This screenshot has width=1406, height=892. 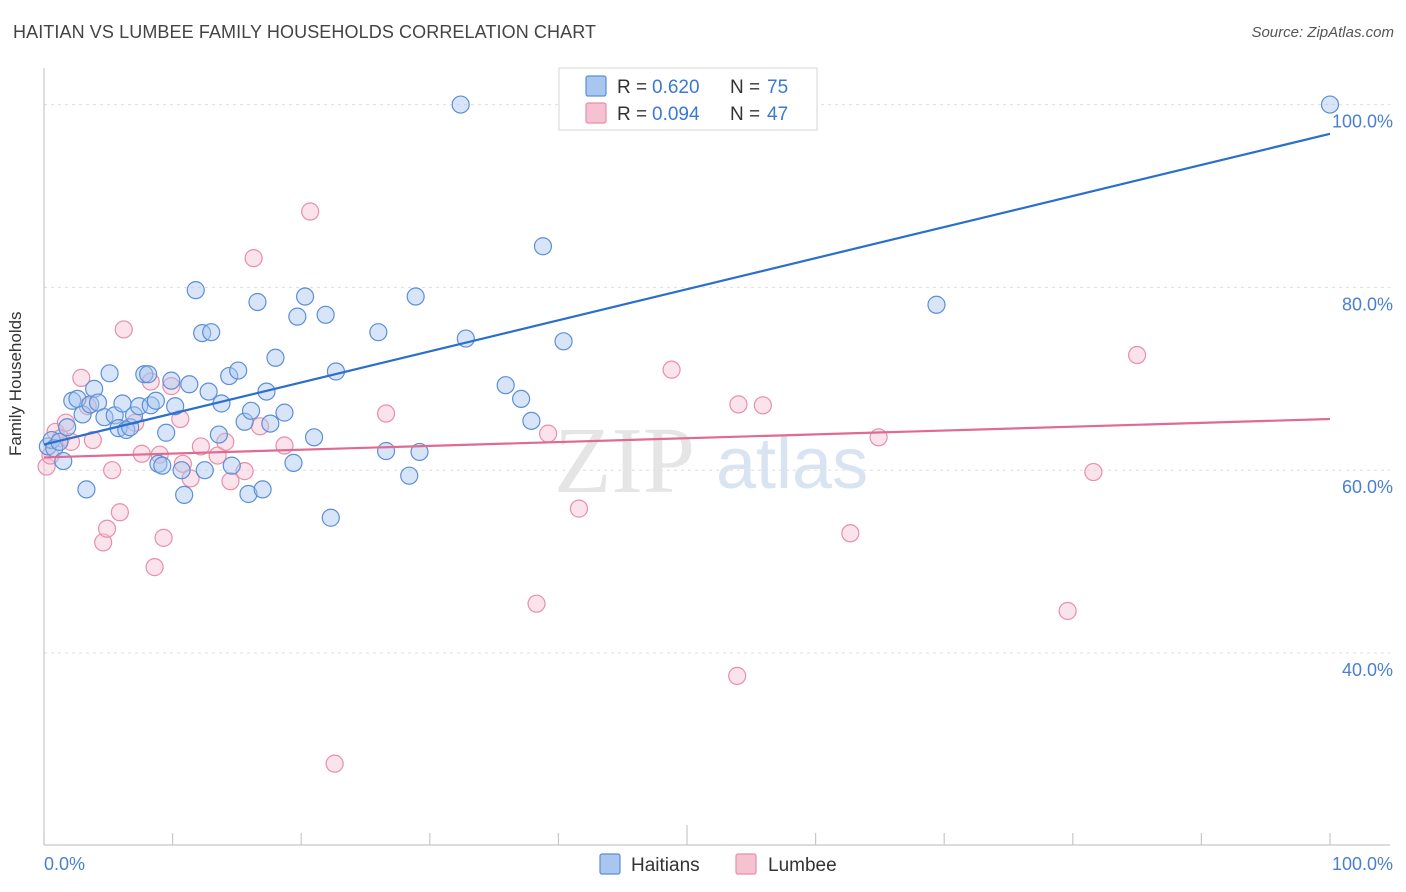 I want to click on zipatlas-watermark: ZIP atlas, so click(x=711, y=461).